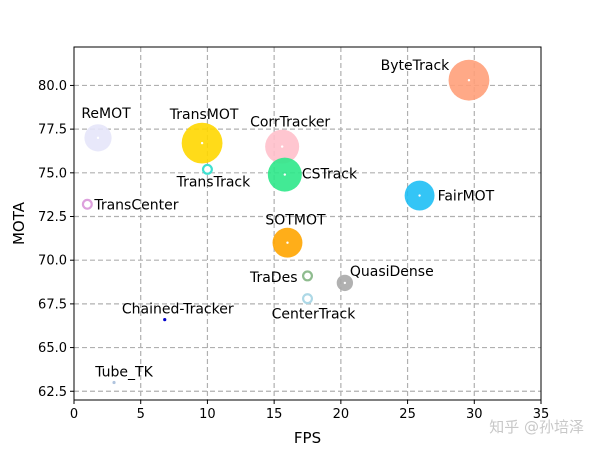 The height and width of the screenshot is (450, 600). What do you see at coordinates (204, 115) in the screenshot?
I see `label-transmot: TransMOT` at bounding box center [204, 115].